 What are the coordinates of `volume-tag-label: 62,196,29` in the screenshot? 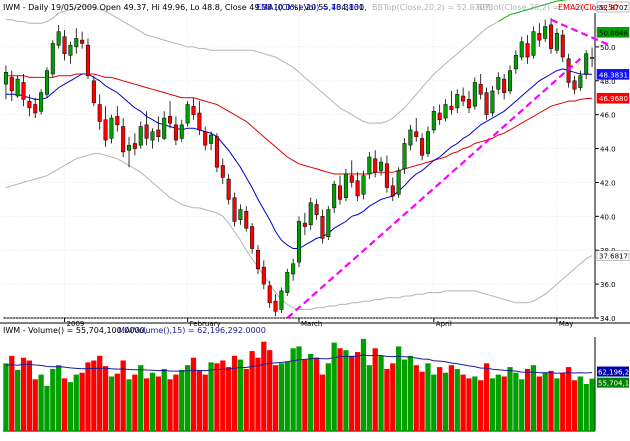 It's located at (614, 373).